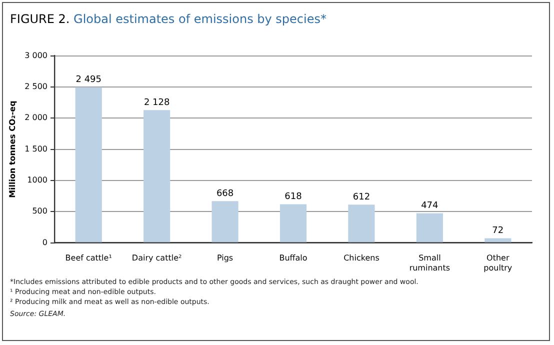  What do you see at coordinates (12, 149) in the screenshot?
I see `y-axis-title: Million tonnes CO₂-eq` at bounding box center [12, 149].